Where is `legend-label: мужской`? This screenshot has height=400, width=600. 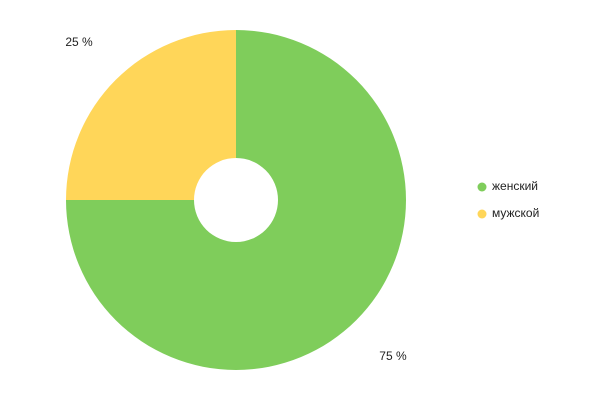 legend-label: мужской is located at coordinates (515, 213).